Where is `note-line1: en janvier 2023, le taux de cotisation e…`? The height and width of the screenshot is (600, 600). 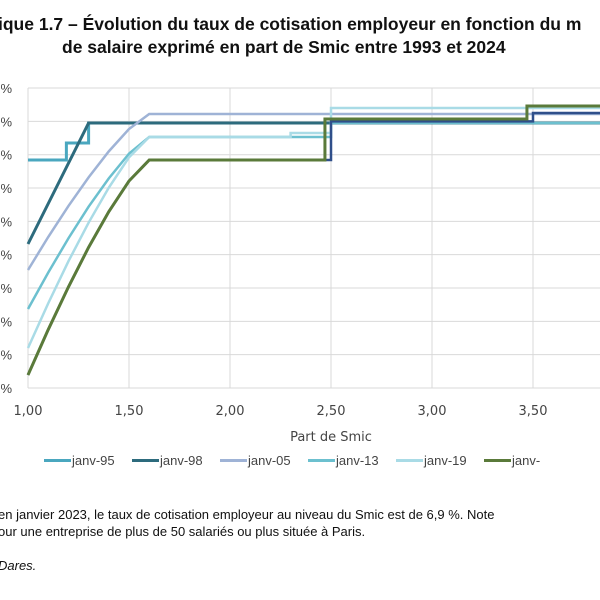
note-line1: en janvier 2023, le taux de cotisation e… is located at coordinates (247, 514).